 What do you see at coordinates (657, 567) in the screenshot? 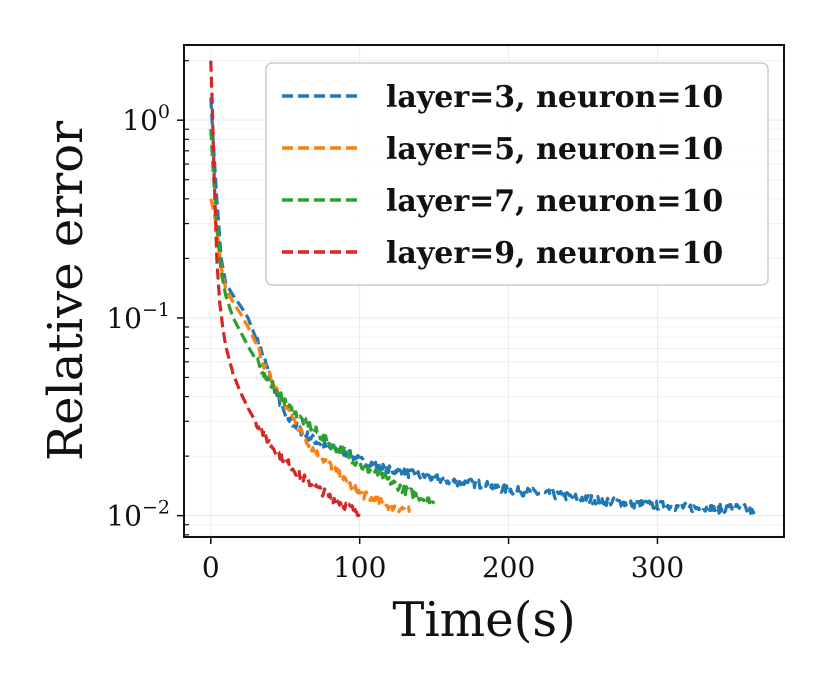
I see `x-tick-label: 300` at bounding box center [657, 567].